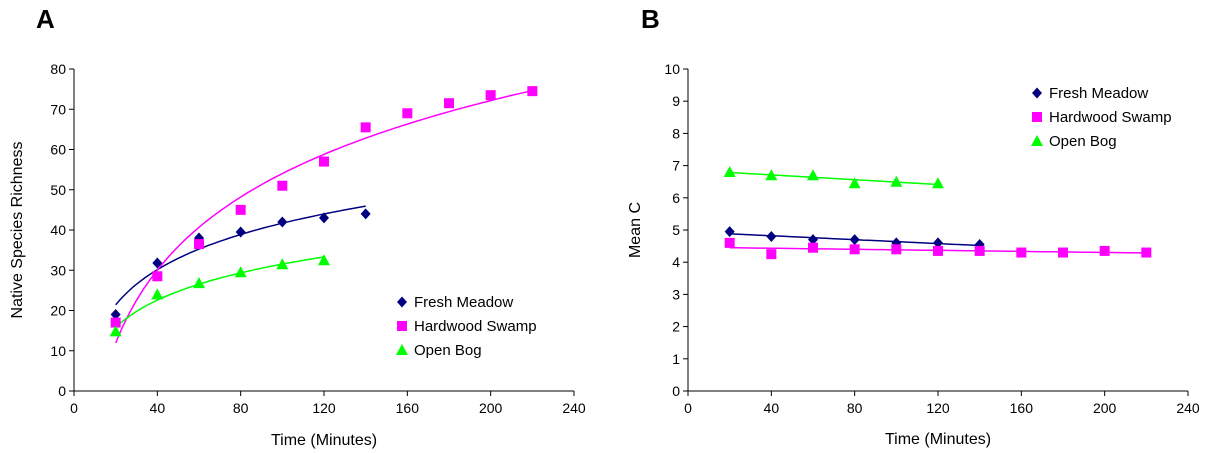  What do you see at coordinates (635, 230) in the screenshot?
I see `y-axis-title: Mean C` at bounding box center [635, 230].